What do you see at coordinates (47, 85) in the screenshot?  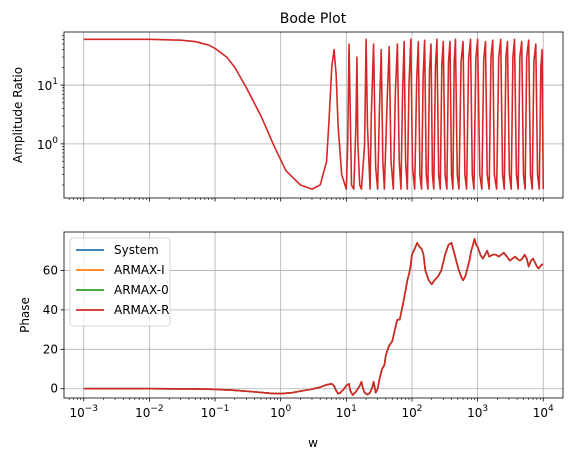 I see `y-tick-label: 10¹` at bounding box center [47, 85].